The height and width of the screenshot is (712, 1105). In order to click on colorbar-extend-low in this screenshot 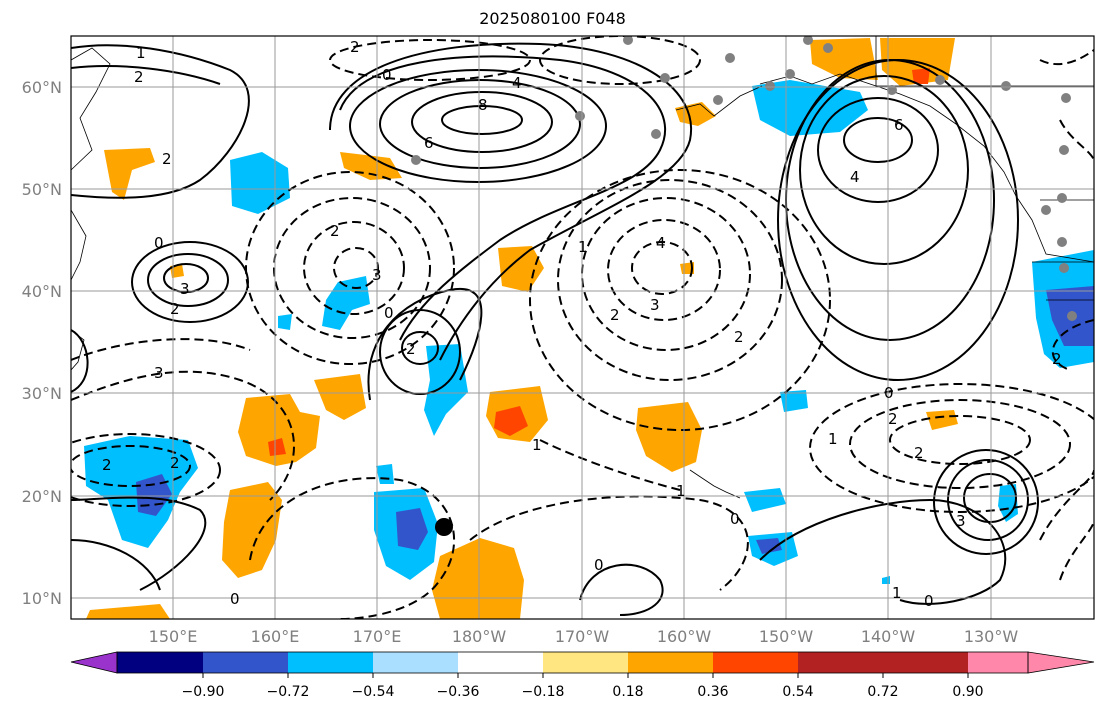, I will do `click(94, 662)`.